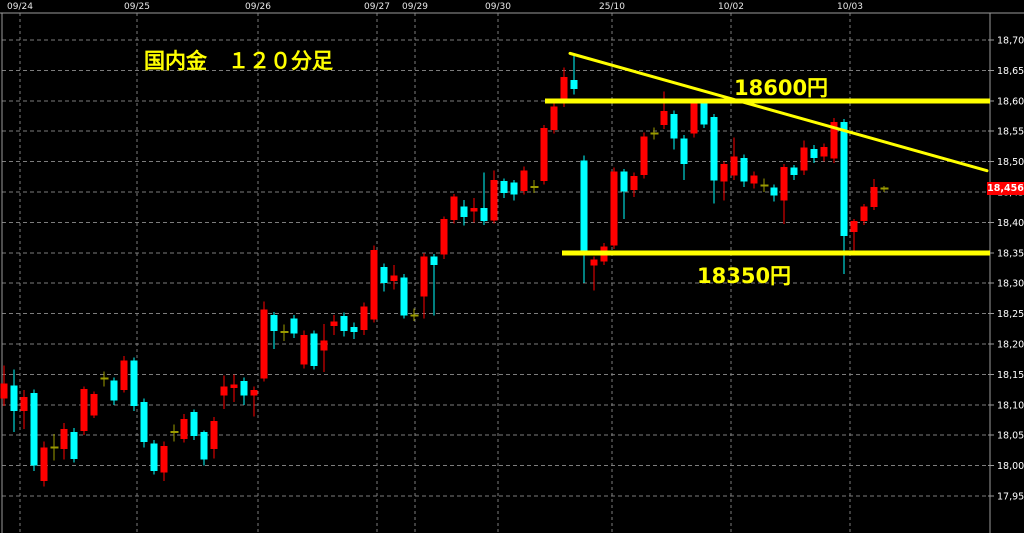 The height and width of the screenshot is (533, 1024). What do you see at coordinates (1010, 132) in the screenshot?
I see `price-axis-label: 18,550` at bounding box center [1010, 132].